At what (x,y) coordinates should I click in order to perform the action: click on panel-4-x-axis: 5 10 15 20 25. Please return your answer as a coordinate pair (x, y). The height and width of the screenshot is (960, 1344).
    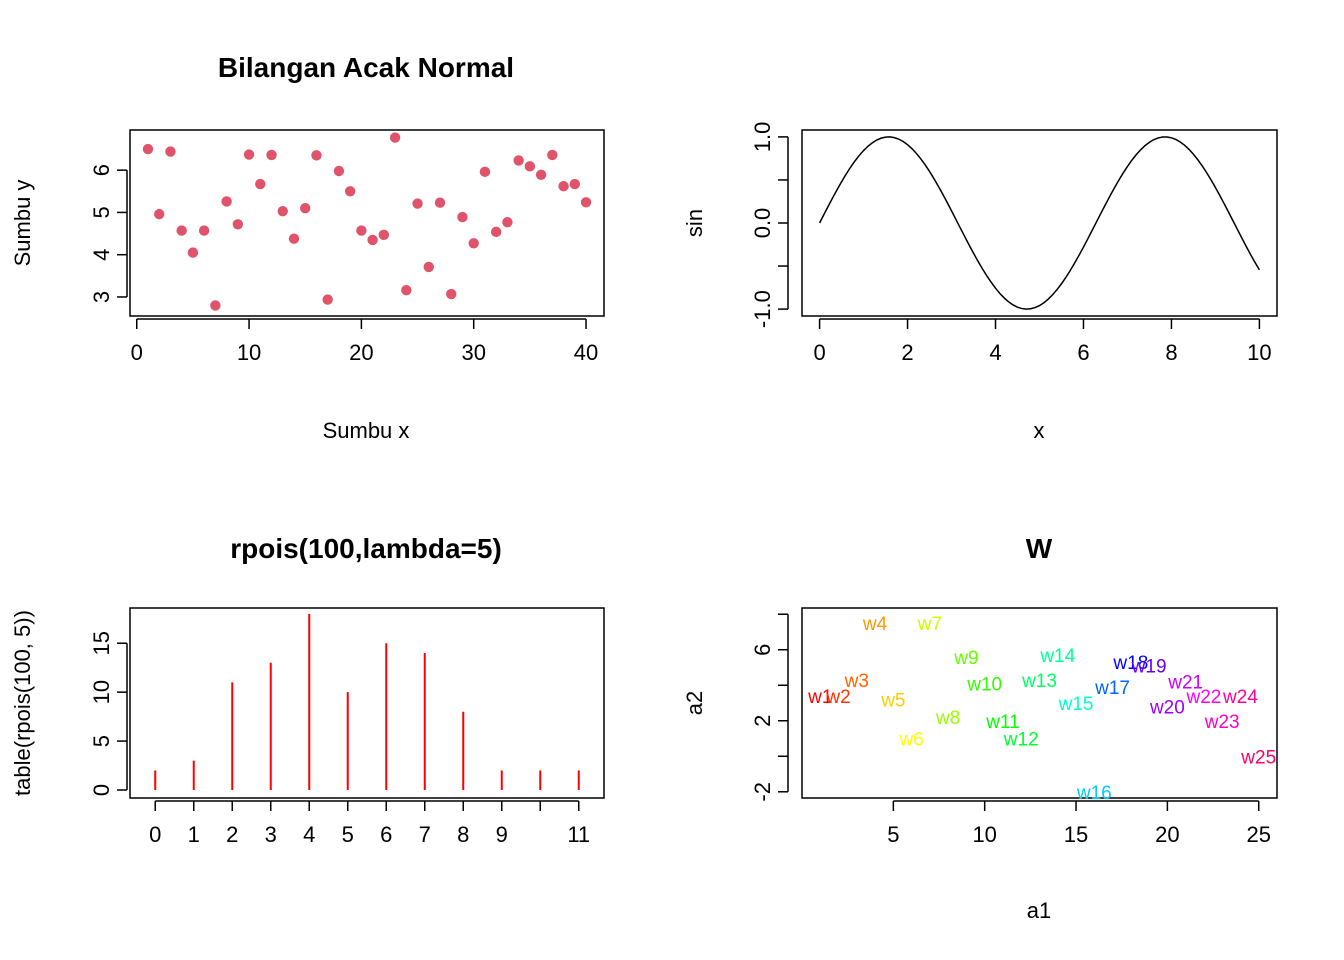
    Looking at the image, I should click on (1079, 823).